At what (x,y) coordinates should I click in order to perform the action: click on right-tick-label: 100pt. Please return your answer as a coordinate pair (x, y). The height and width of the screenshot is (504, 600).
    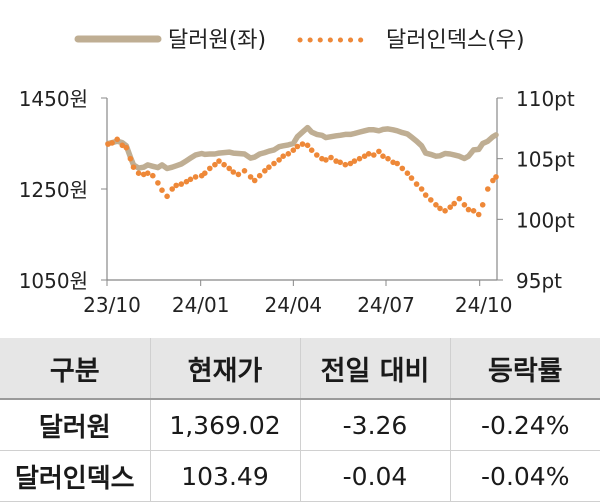
    Looking at the image, I should click on (545, 220).